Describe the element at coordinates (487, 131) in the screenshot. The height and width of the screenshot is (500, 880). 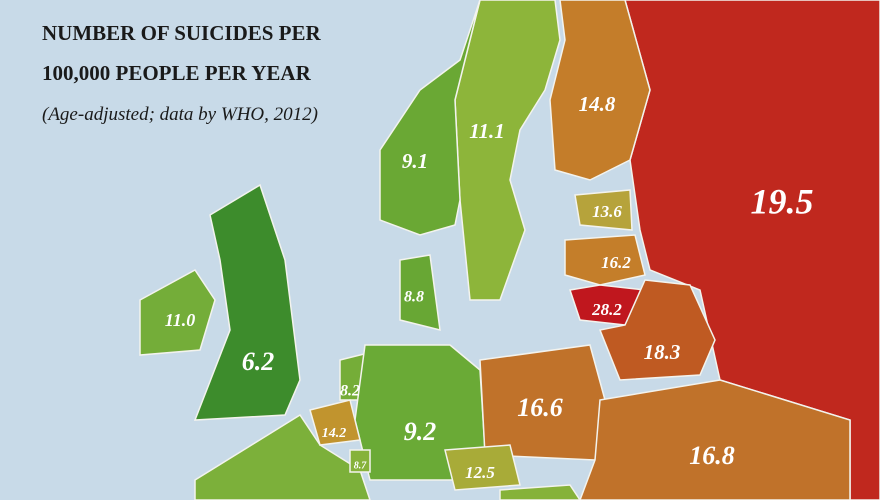
I see `region-label: 11.1` at that location.